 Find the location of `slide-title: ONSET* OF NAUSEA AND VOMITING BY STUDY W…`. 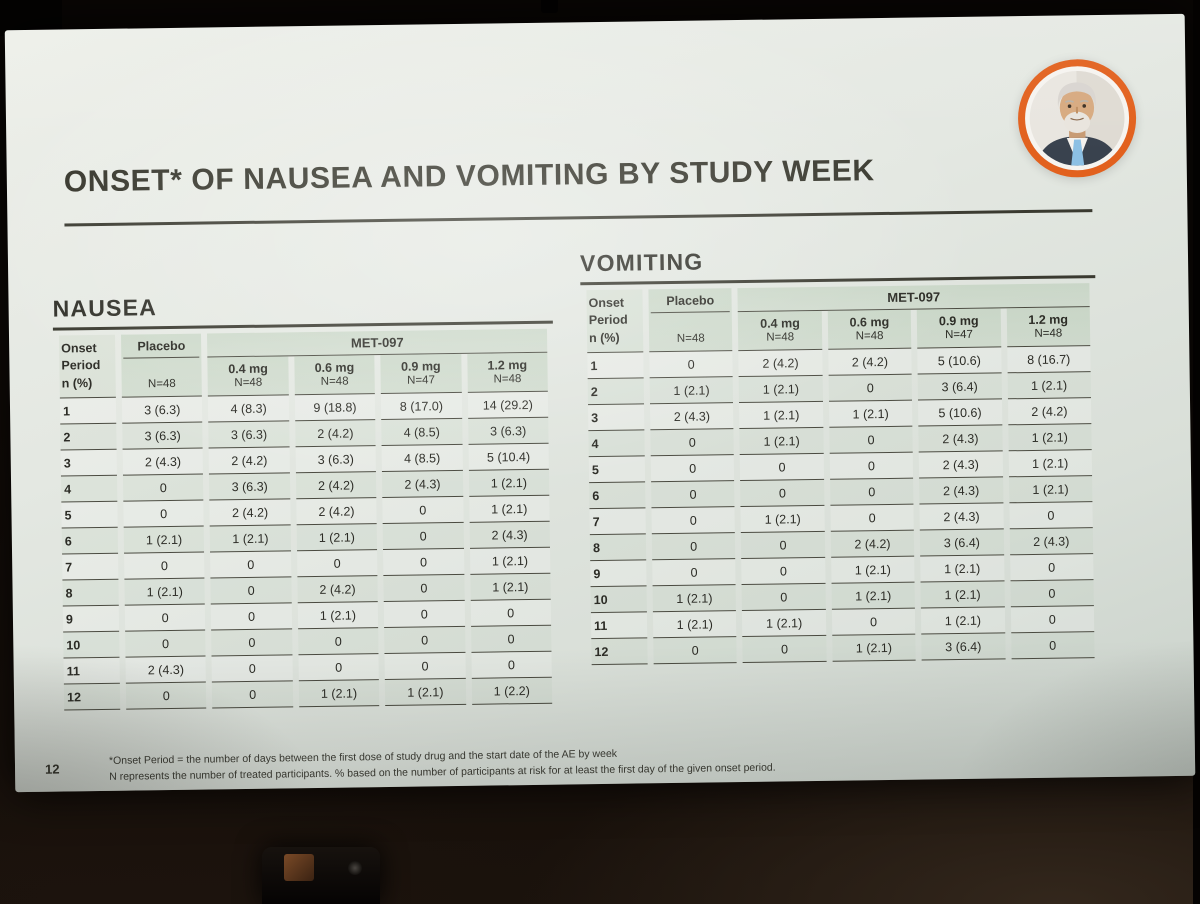

slide-title: ONSET* OF NAUSEA AND VOMITING BY STUDY W… is located at coordinates (469, 176).